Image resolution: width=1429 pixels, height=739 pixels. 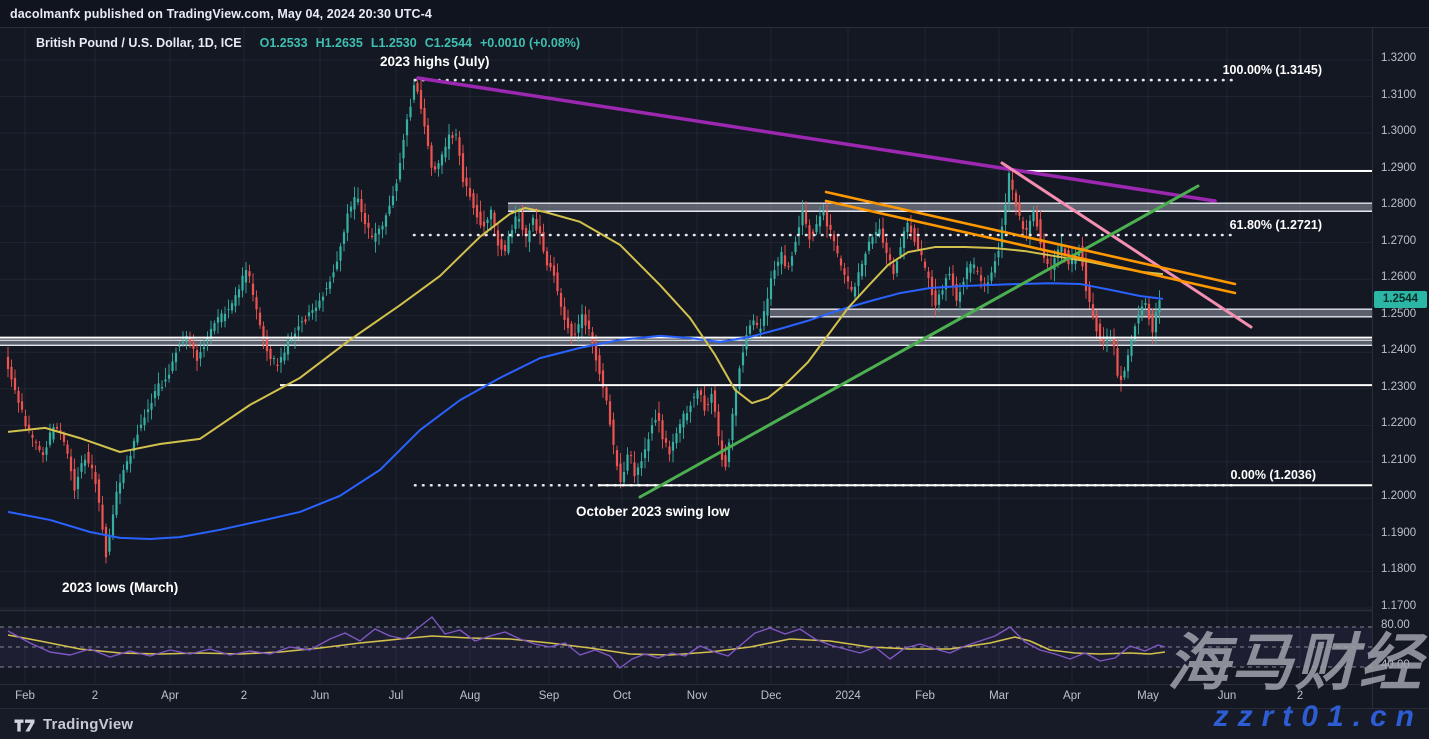 What do you see at coordinates (88, 724) in the screenshot?
I see `tradingview-brand: TradingView` at bounding box center [88, 724].